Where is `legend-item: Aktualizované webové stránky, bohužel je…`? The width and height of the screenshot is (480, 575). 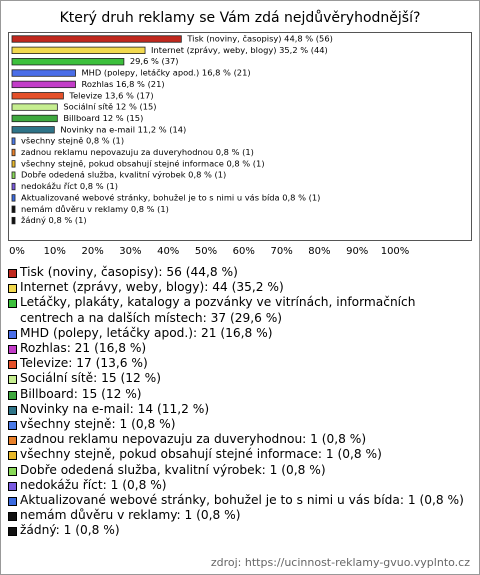 legend-item: Aktualizované webové stránky, bohužel je… is located at coordinates (238, 500).